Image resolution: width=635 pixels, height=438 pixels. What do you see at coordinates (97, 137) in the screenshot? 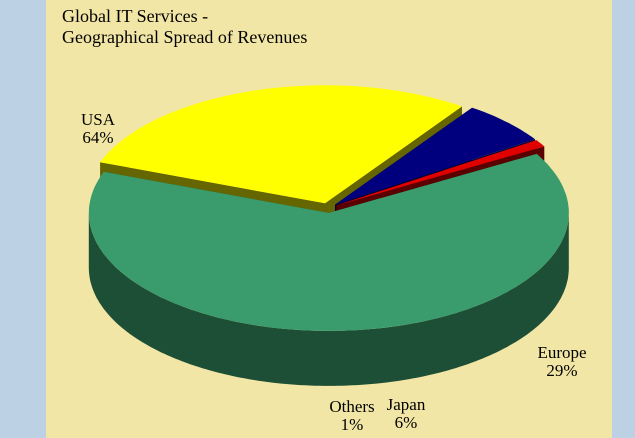
I see `slice-value-label: 64%` at bounding box center [97, 137].